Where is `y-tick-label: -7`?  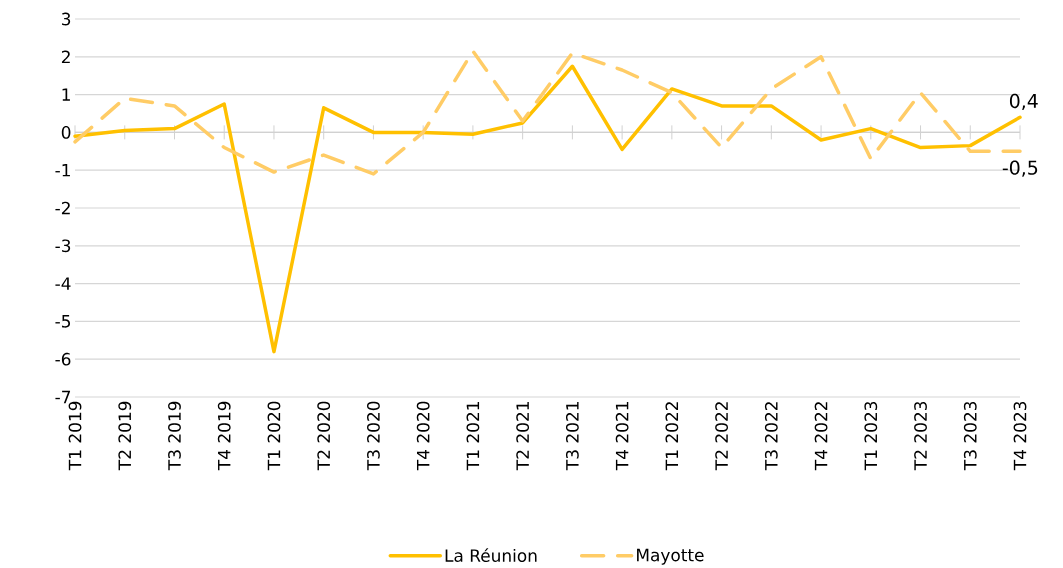 y-tick-label: -7 is located at coordinates (63, 397).